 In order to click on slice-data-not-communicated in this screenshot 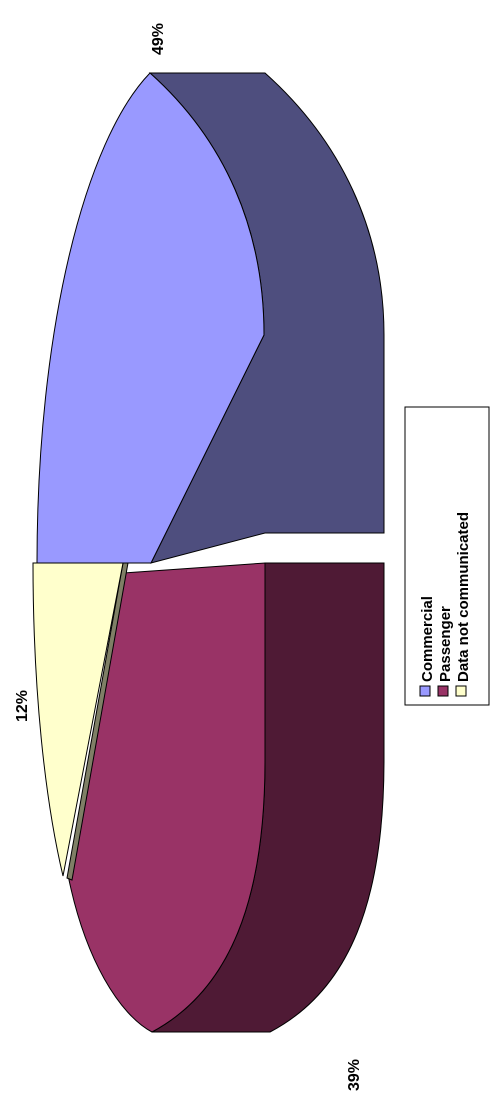, I will do `click(80, 721)`.